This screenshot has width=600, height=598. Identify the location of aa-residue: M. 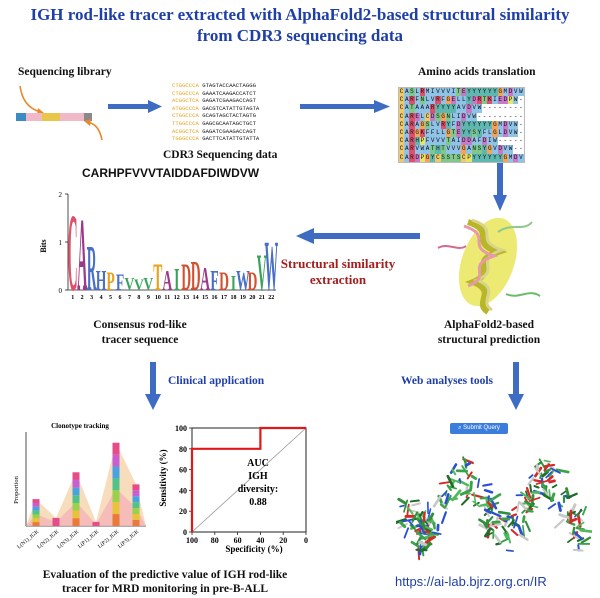
(500, 124).